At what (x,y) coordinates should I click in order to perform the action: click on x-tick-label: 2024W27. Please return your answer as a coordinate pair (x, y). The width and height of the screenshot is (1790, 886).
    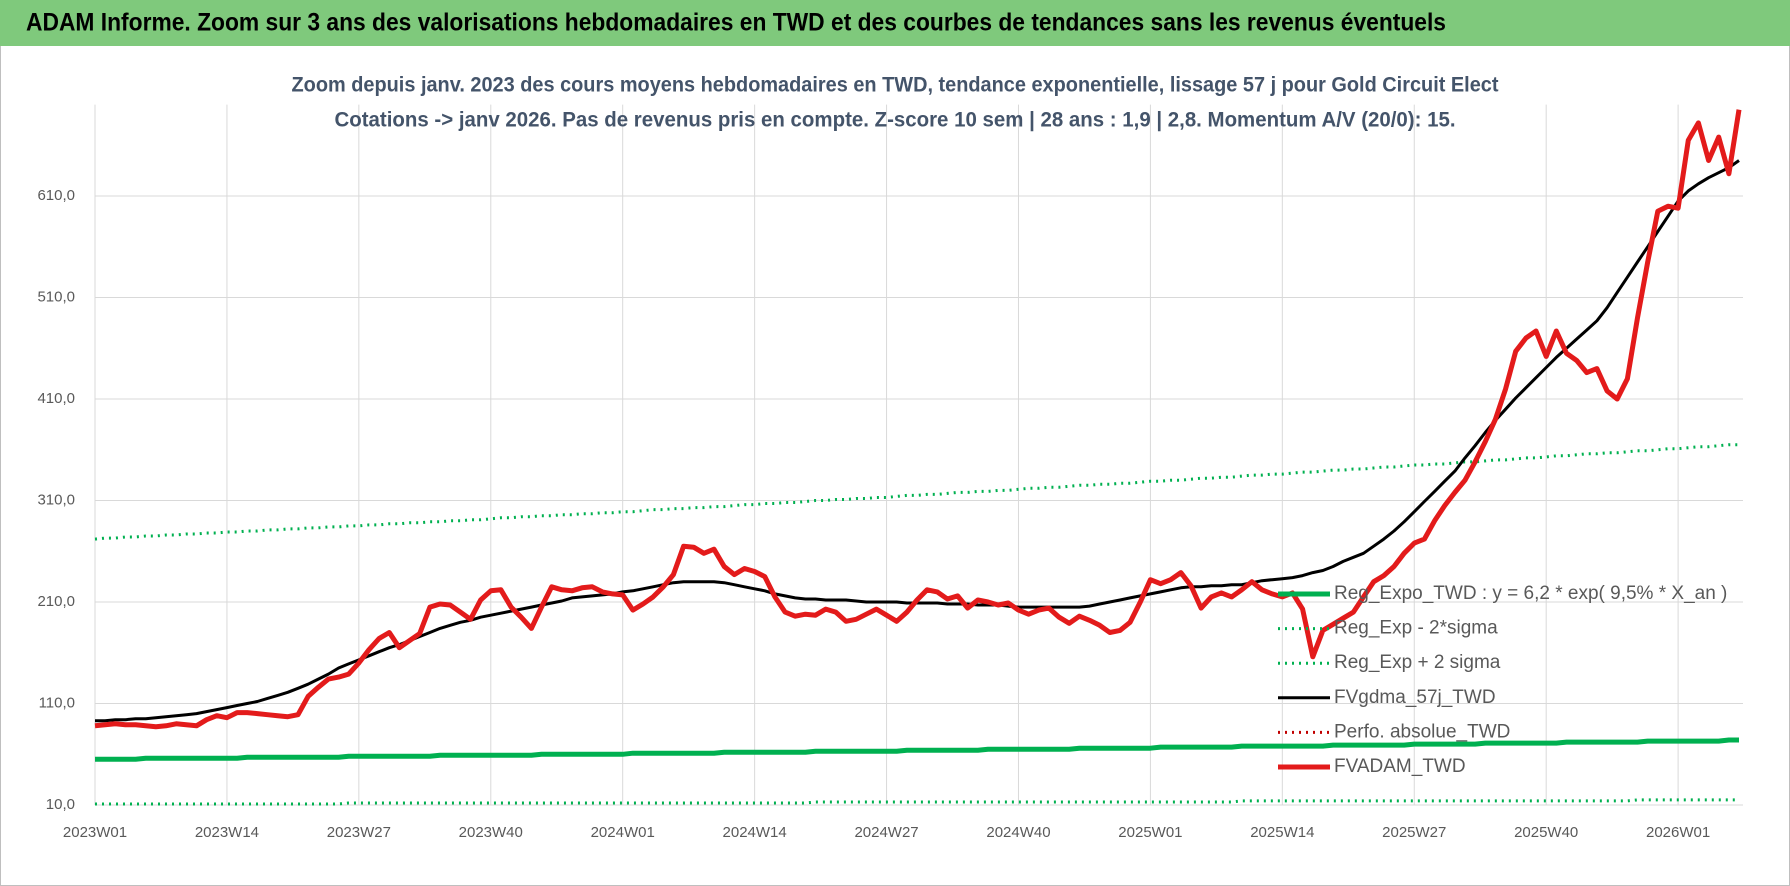
    Looking at the image, I should click on (886, 832).